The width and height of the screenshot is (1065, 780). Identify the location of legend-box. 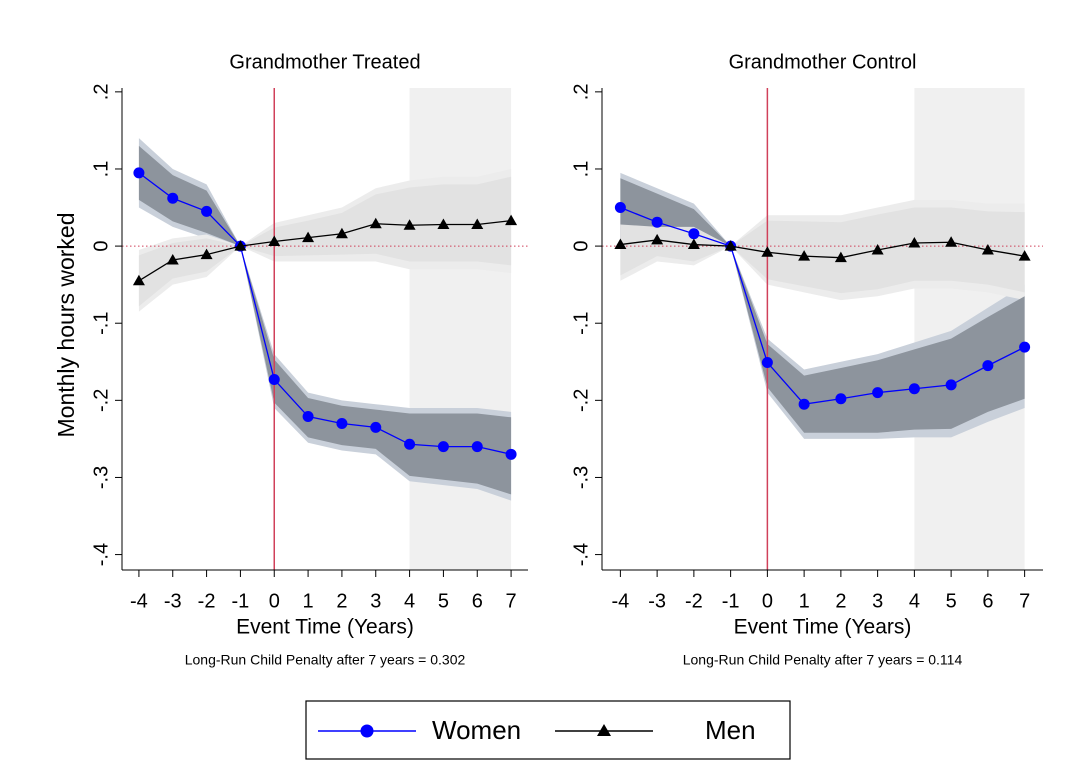
(548, 730).